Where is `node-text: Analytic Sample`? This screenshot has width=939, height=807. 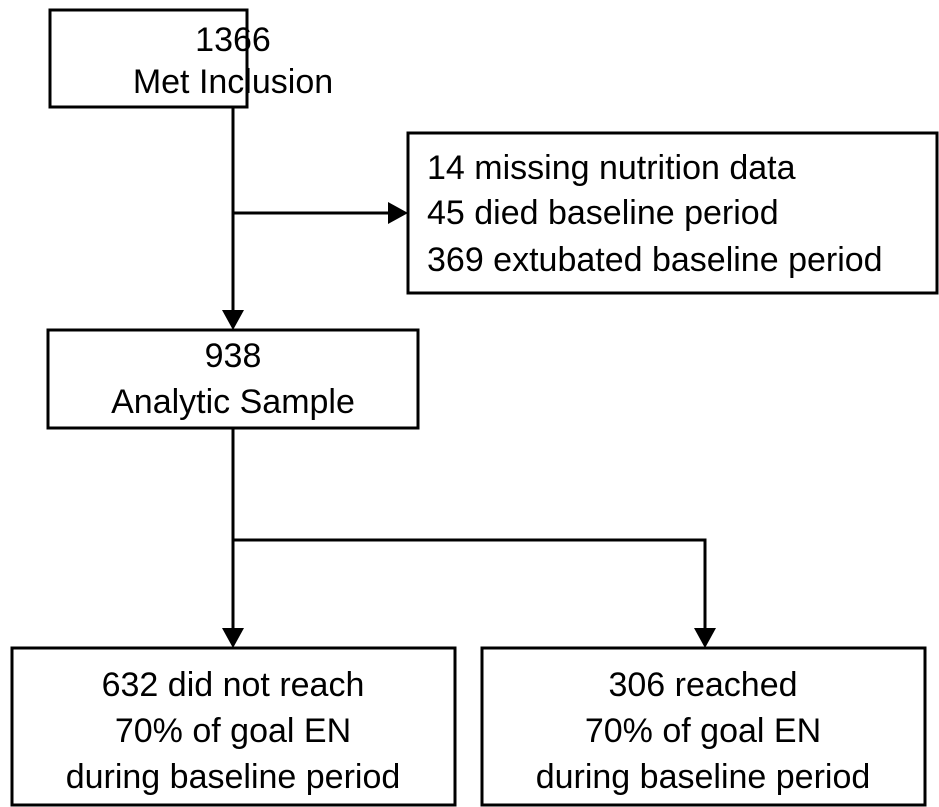
node-text: Analytic Sample is located at coordinates (233, 402).